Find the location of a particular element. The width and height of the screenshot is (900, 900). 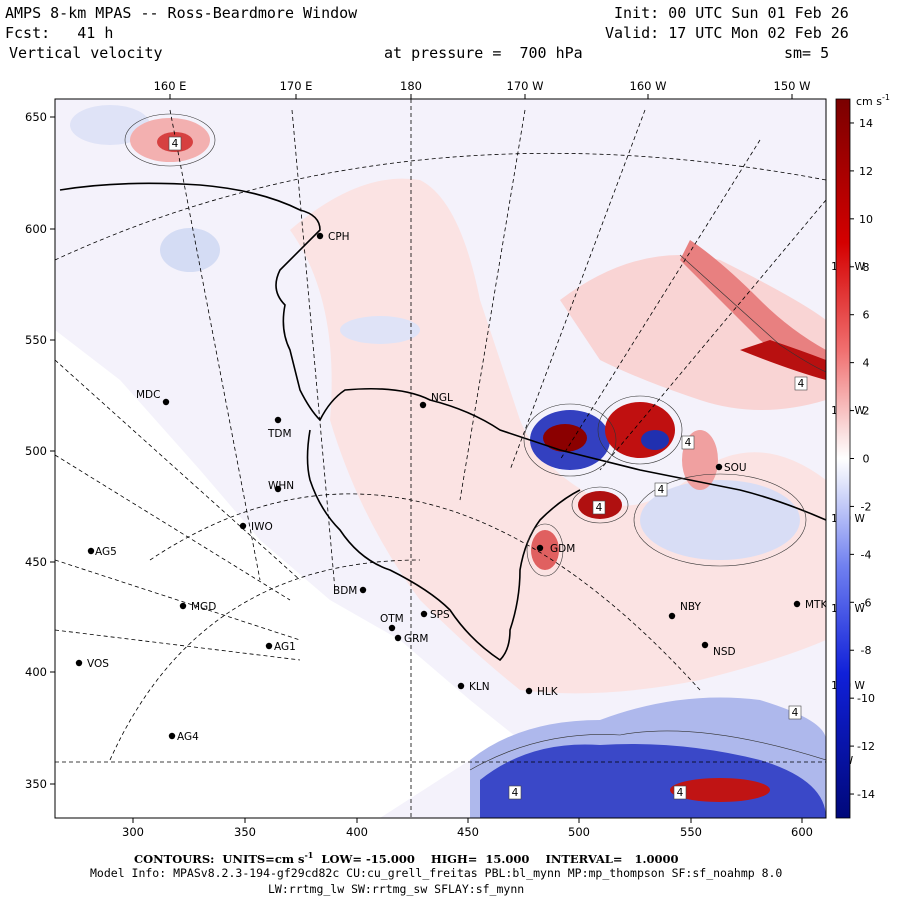

station-label: MTK is located at coordinates (816, 605).